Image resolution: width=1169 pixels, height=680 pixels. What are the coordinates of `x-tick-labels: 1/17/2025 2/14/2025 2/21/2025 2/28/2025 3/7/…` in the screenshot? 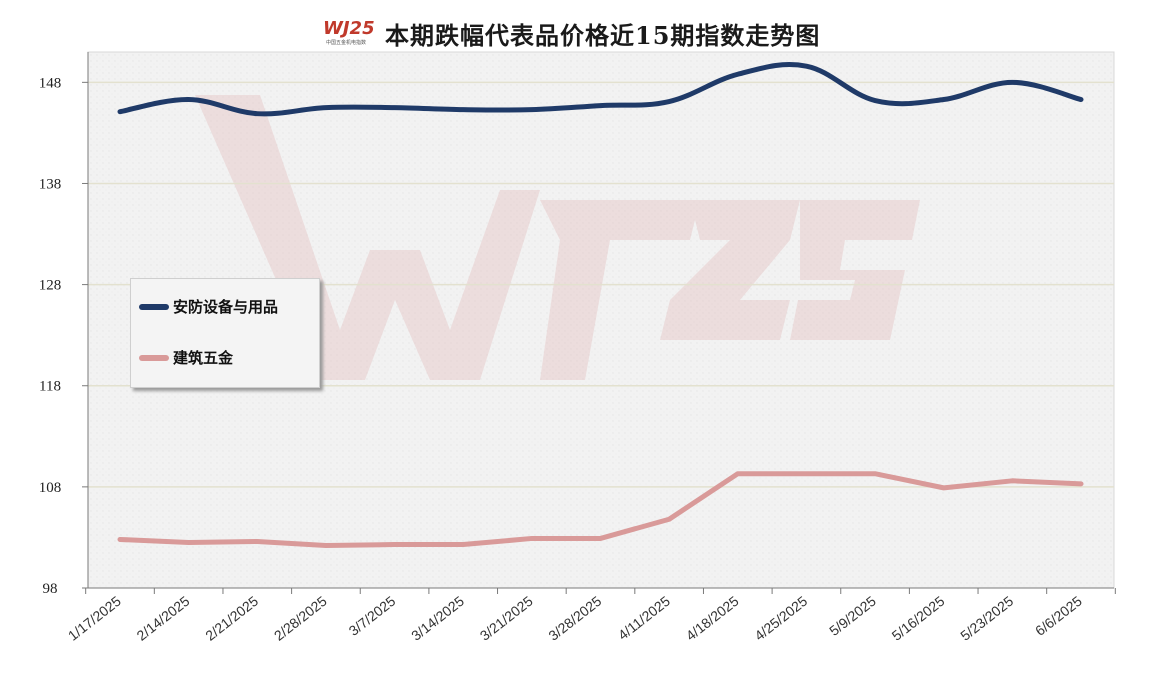 It's located at (590, 616).